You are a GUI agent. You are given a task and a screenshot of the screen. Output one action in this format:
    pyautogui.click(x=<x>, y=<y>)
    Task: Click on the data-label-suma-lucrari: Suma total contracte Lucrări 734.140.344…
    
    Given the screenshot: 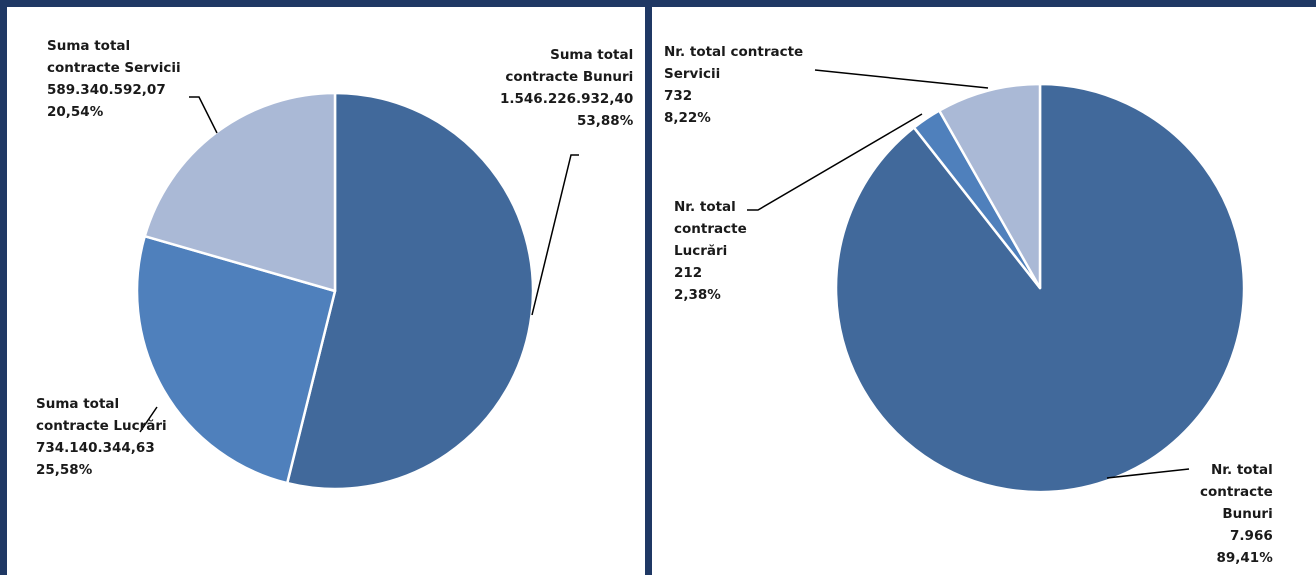 What is the action you would take?
    pyautogui.click(x=101, y=437)
    